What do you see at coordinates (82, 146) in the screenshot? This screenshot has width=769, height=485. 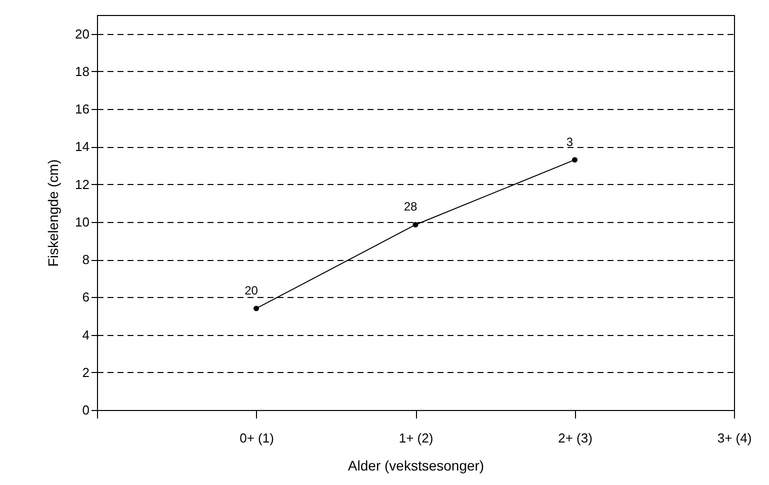 I see `y-tick-label: 14` at bounding box center [82, 146].